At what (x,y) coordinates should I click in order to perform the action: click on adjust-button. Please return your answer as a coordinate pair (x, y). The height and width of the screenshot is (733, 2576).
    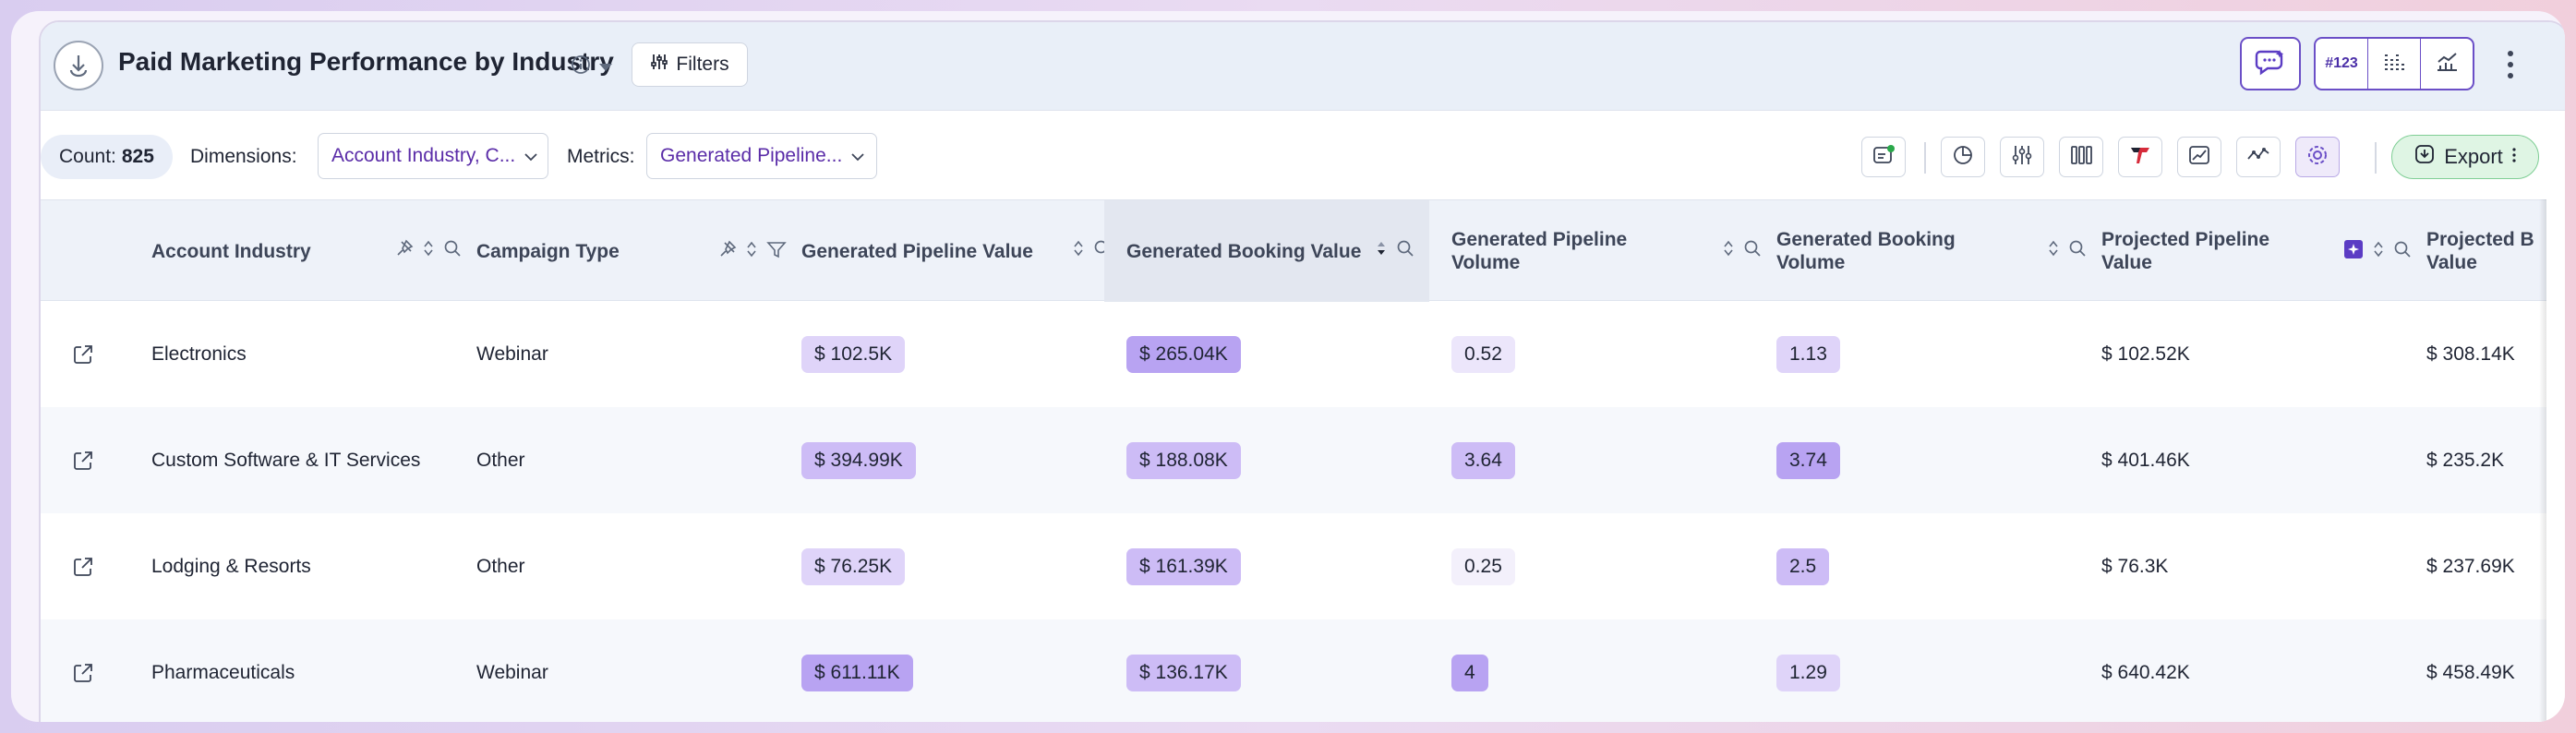
    Looking at the image, I should click on (2022, 157).